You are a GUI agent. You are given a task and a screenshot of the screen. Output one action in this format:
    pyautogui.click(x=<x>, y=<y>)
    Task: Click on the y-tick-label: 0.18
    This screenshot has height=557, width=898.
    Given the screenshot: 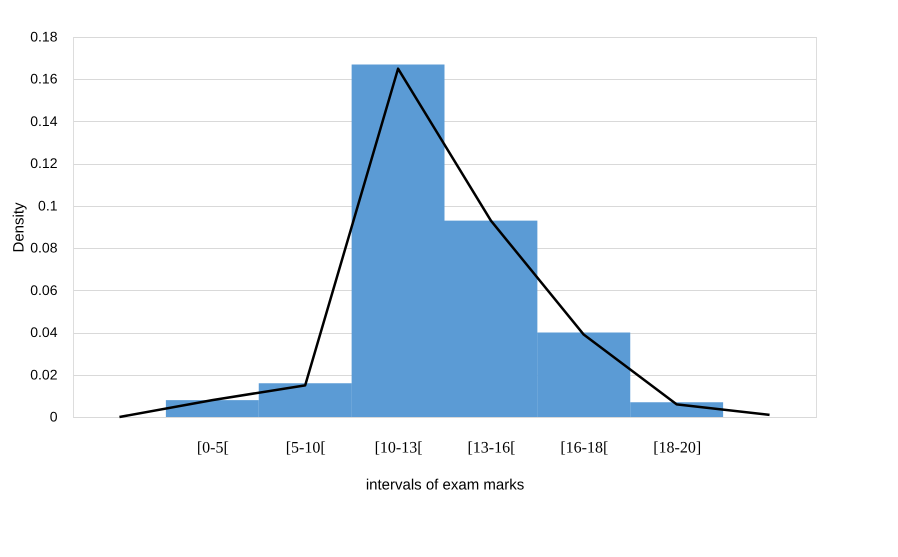 What is the action you would take?
    pyautogui.click(x=44, y=36)
    